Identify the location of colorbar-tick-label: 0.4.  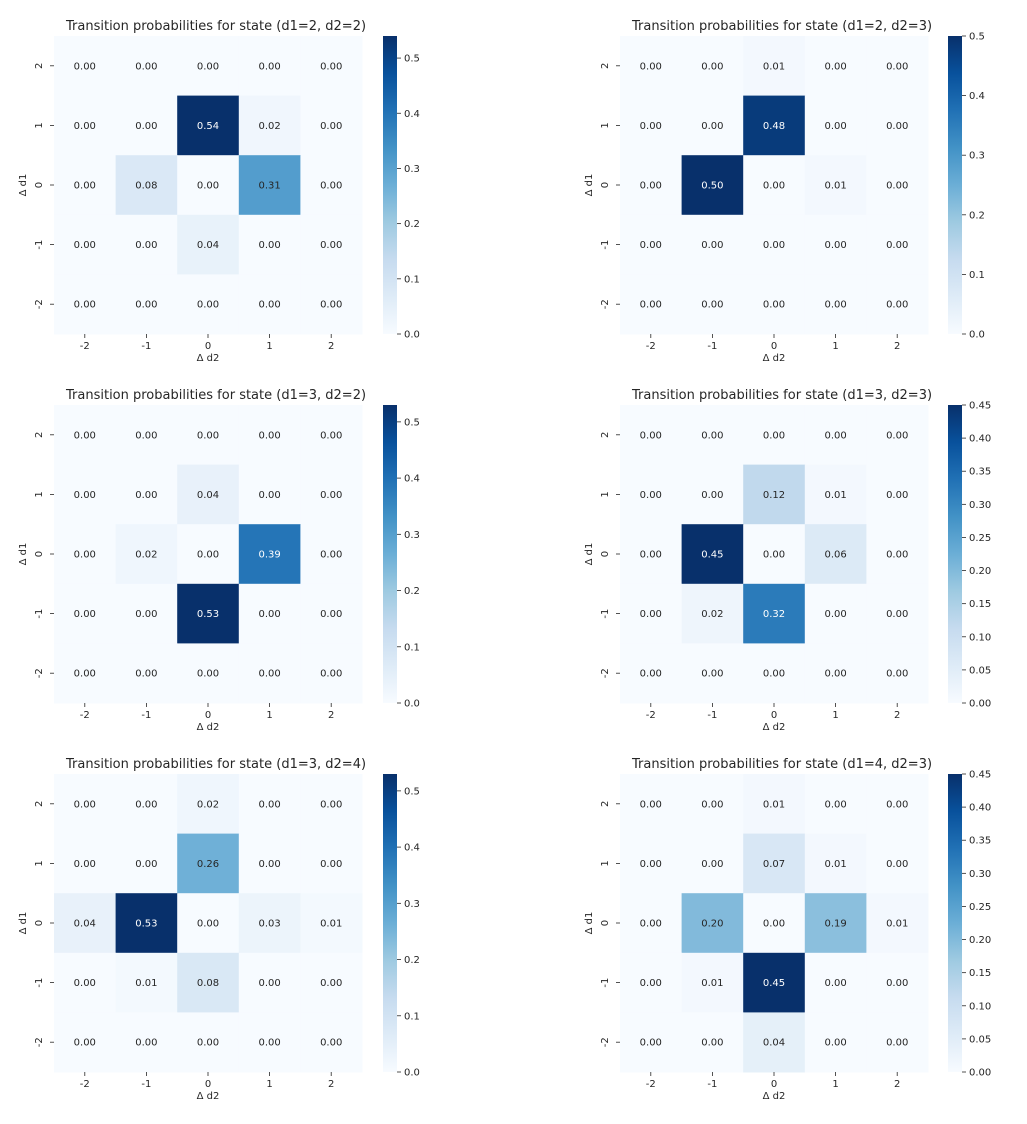
(412, 848).